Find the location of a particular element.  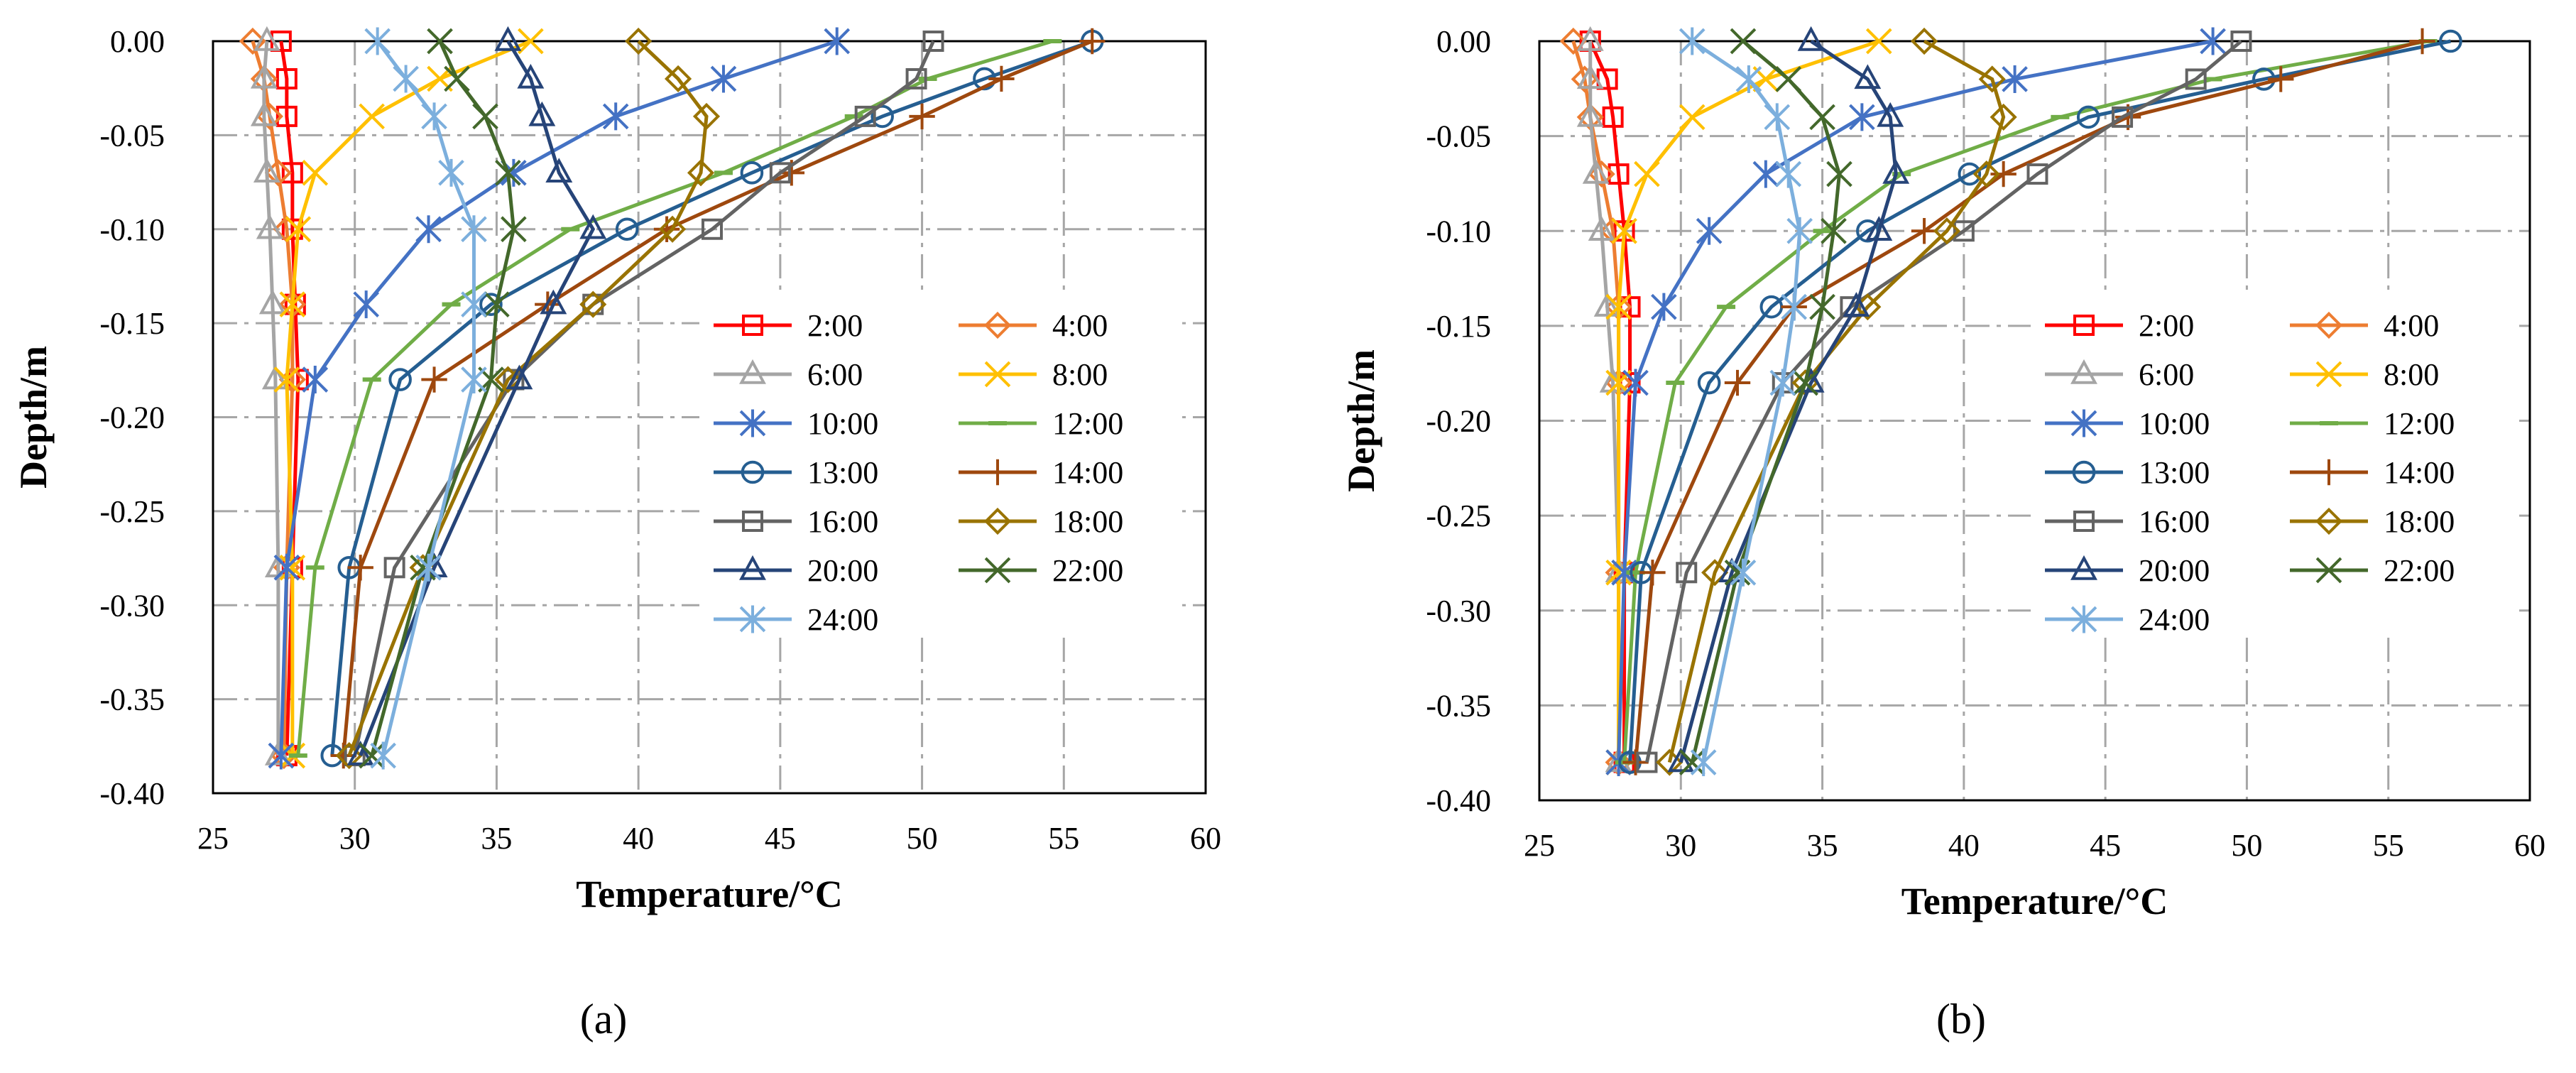

legend-label: 20:00 is located at coordinates (2174, 570).